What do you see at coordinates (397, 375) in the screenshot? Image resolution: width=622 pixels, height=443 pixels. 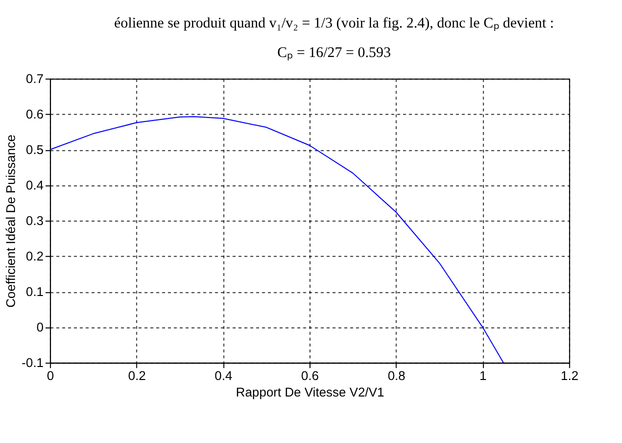 I see `x-tick-label: 0.8` at bounding box center [397, 375].